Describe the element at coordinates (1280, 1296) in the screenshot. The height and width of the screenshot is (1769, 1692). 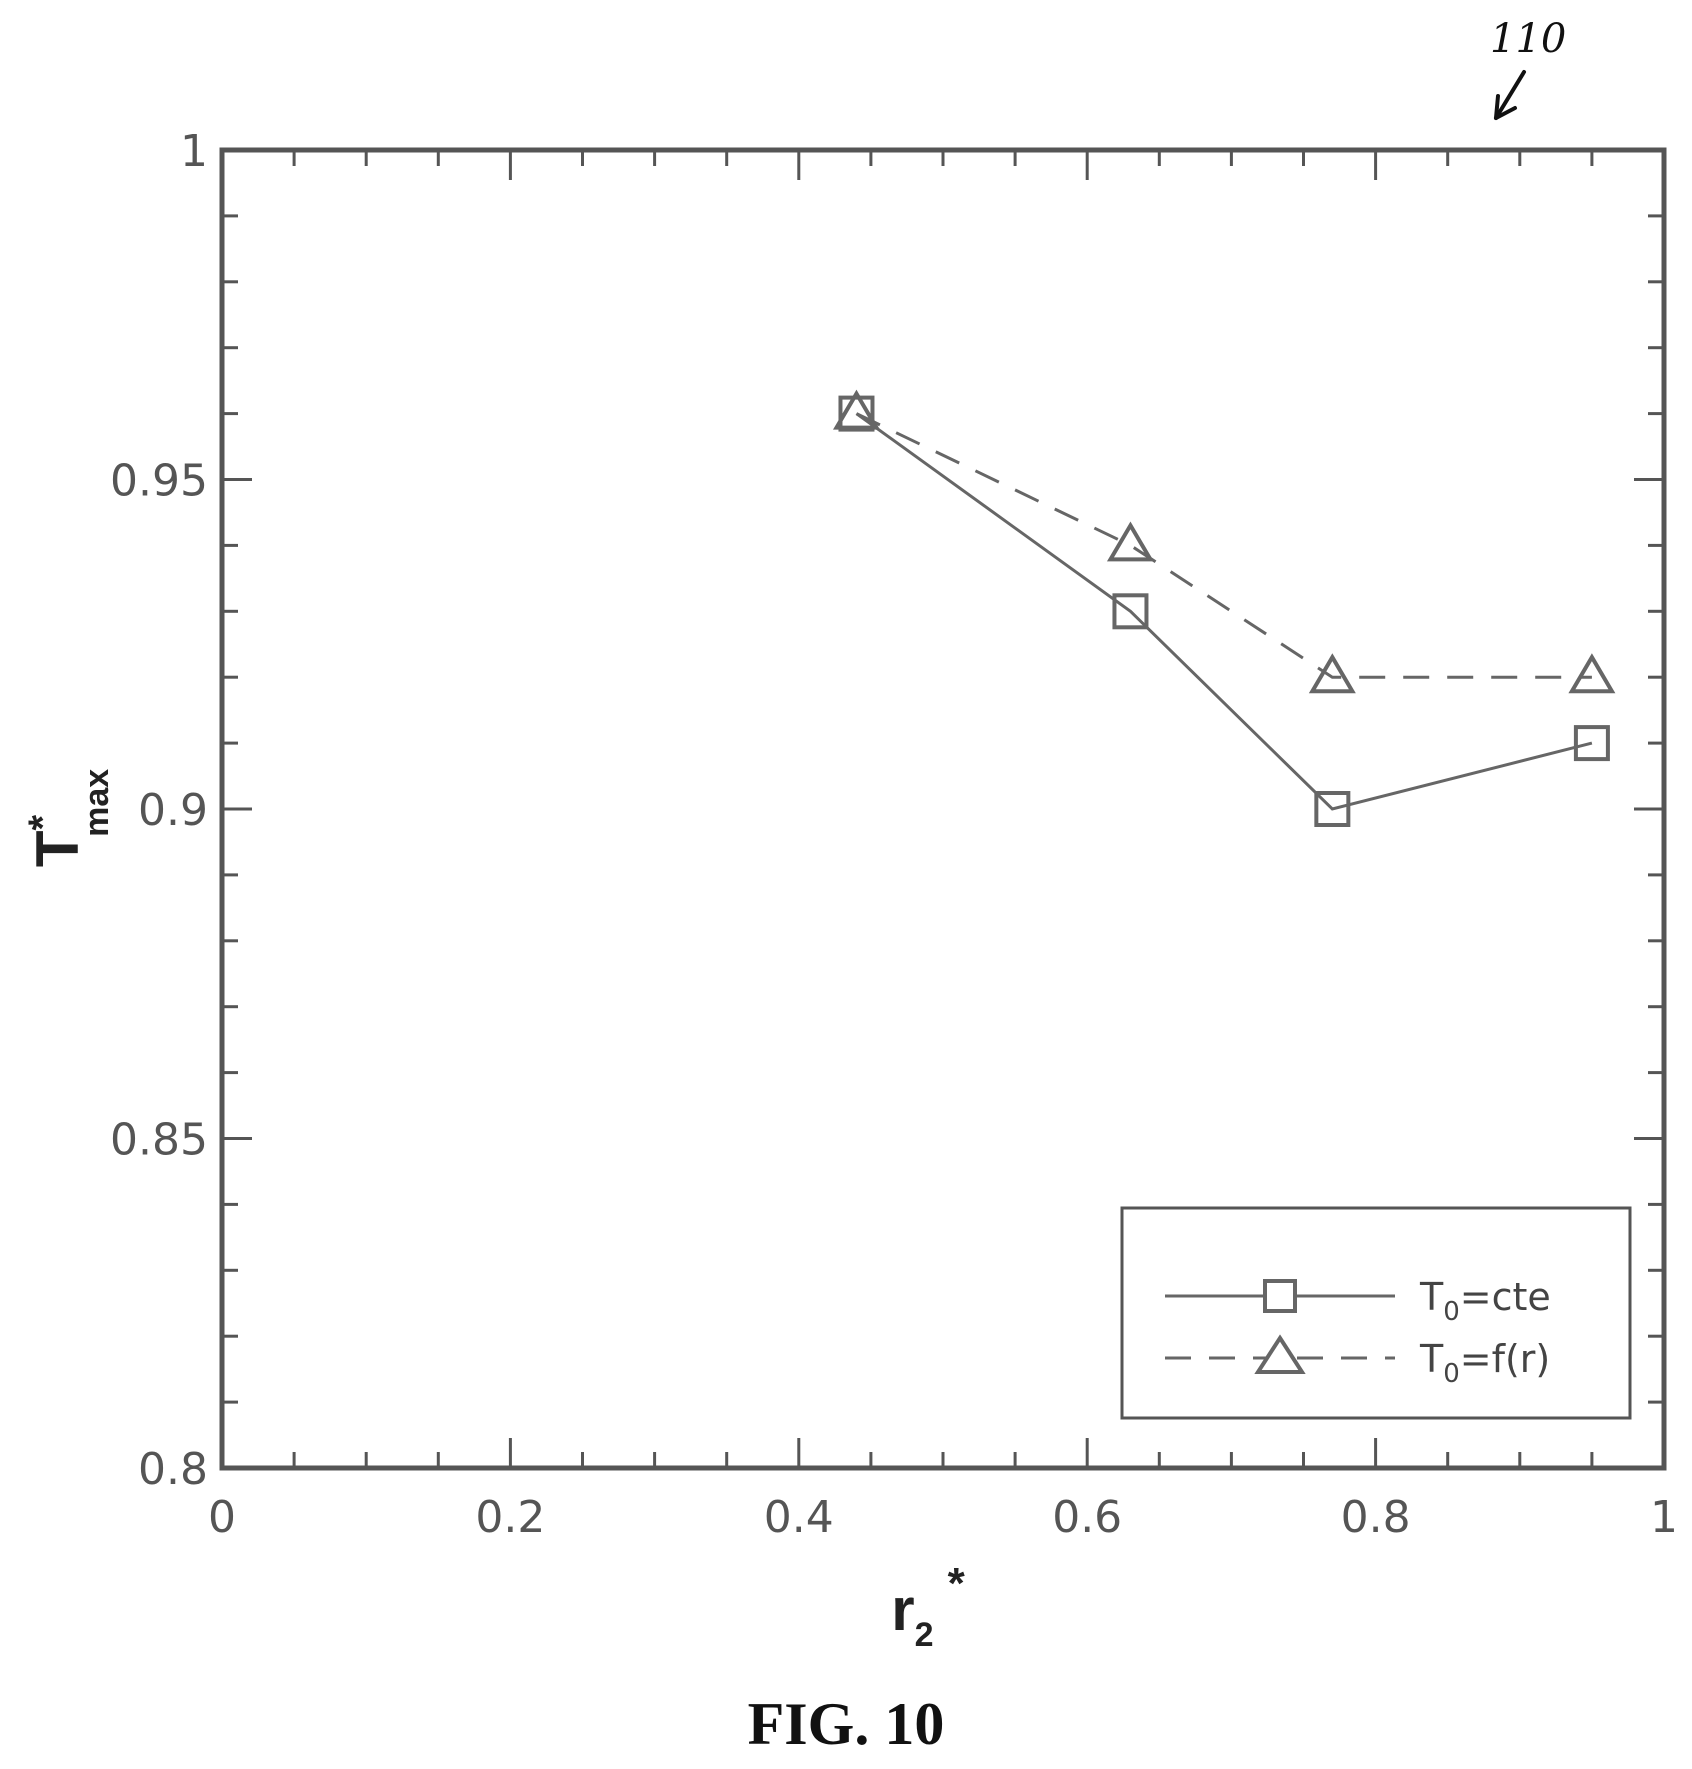
I see `legend-marker-square` at that location.